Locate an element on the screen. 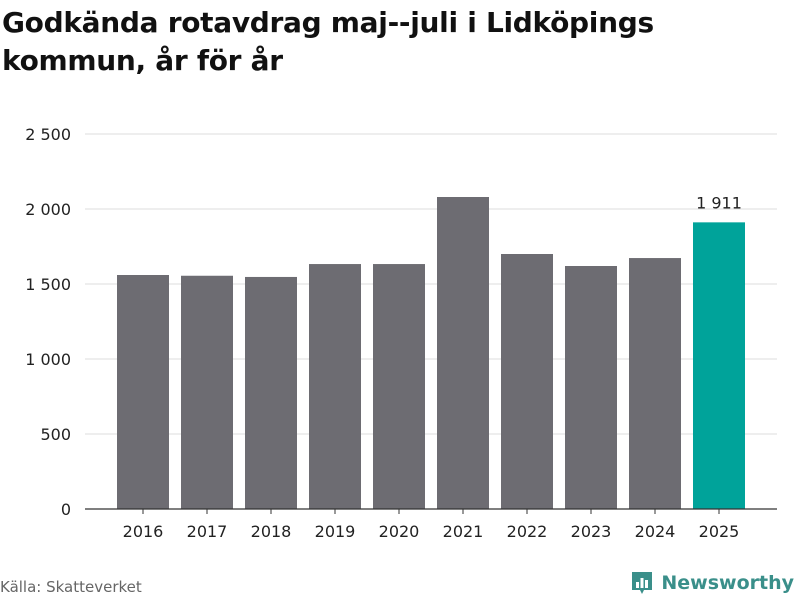 This screenshot has height=600, width=800. x-tick-label: 2016 is located at coordinates (143, 531).